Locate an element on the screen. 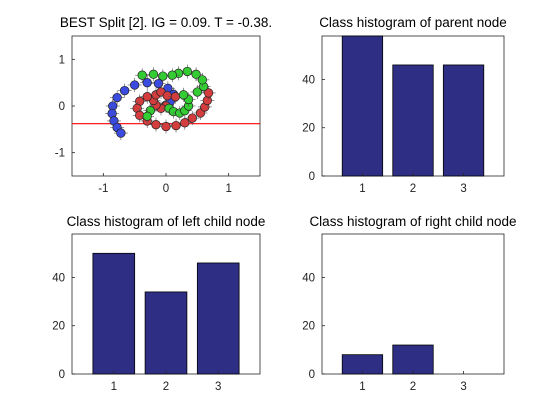  scatter-ticks: -1 0 1 -1 0 1 is located at coordinates (143, 124).